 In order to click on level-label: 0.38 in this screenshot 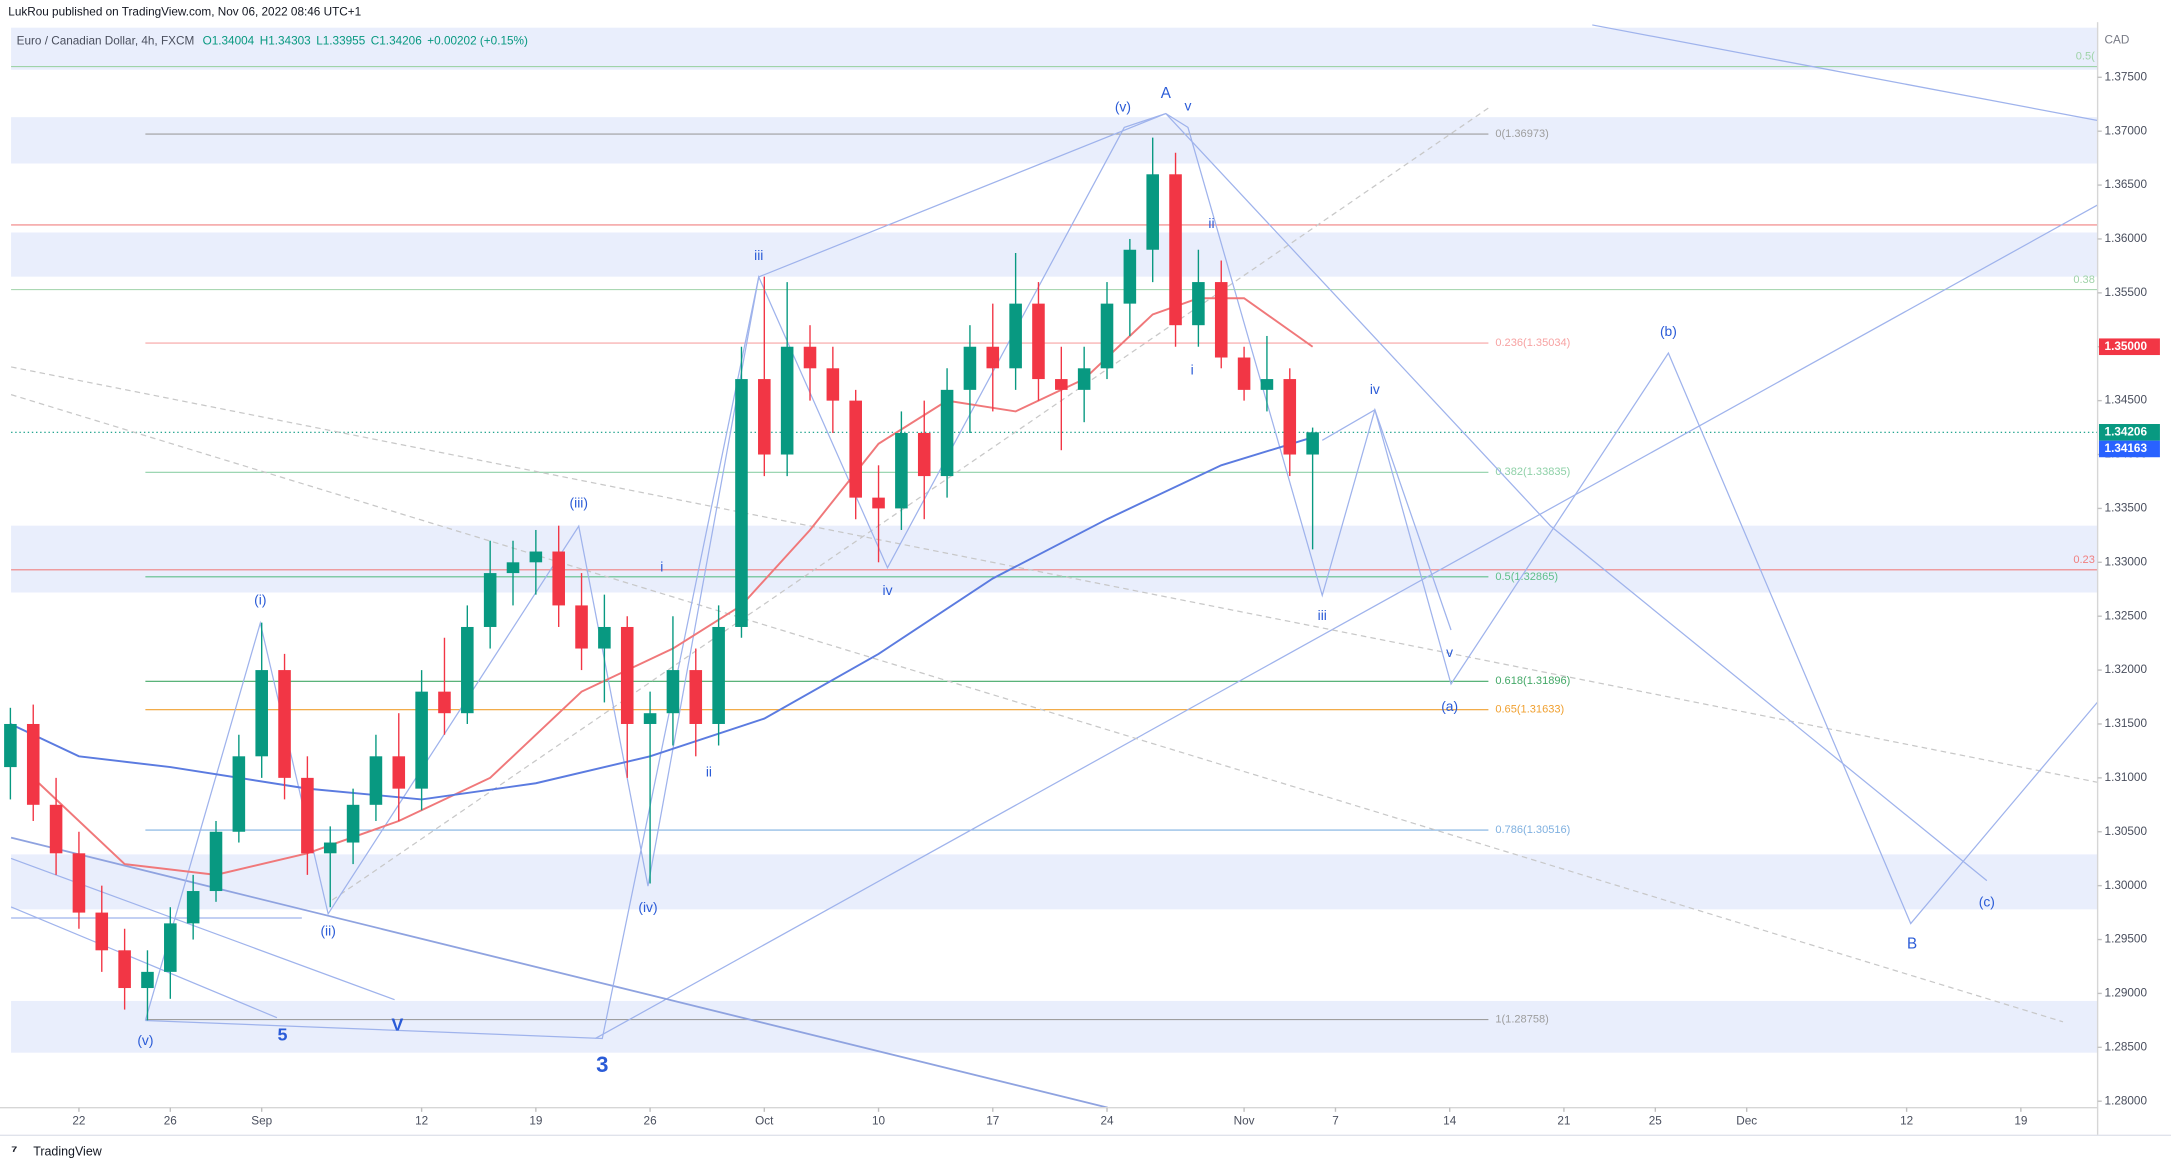, I will do `click(2084, 280)`.